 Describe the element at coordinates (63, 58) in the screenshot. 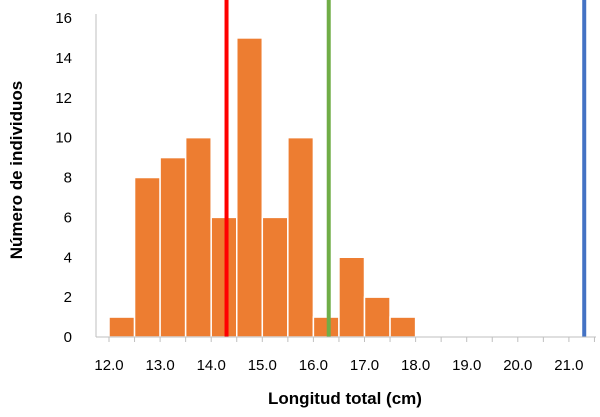

I see `y-tick-label: 14` at that location.